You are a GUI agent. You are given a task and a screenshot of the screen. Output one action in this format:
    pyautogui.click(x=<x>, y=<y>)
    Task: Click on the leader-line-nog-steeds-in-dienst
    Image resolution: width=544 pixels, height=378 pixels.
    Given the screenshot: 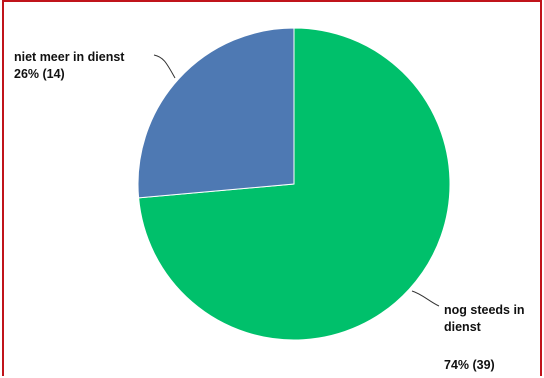 What is the action you would take?
    pyautogui.click(x=425, y=298)
    